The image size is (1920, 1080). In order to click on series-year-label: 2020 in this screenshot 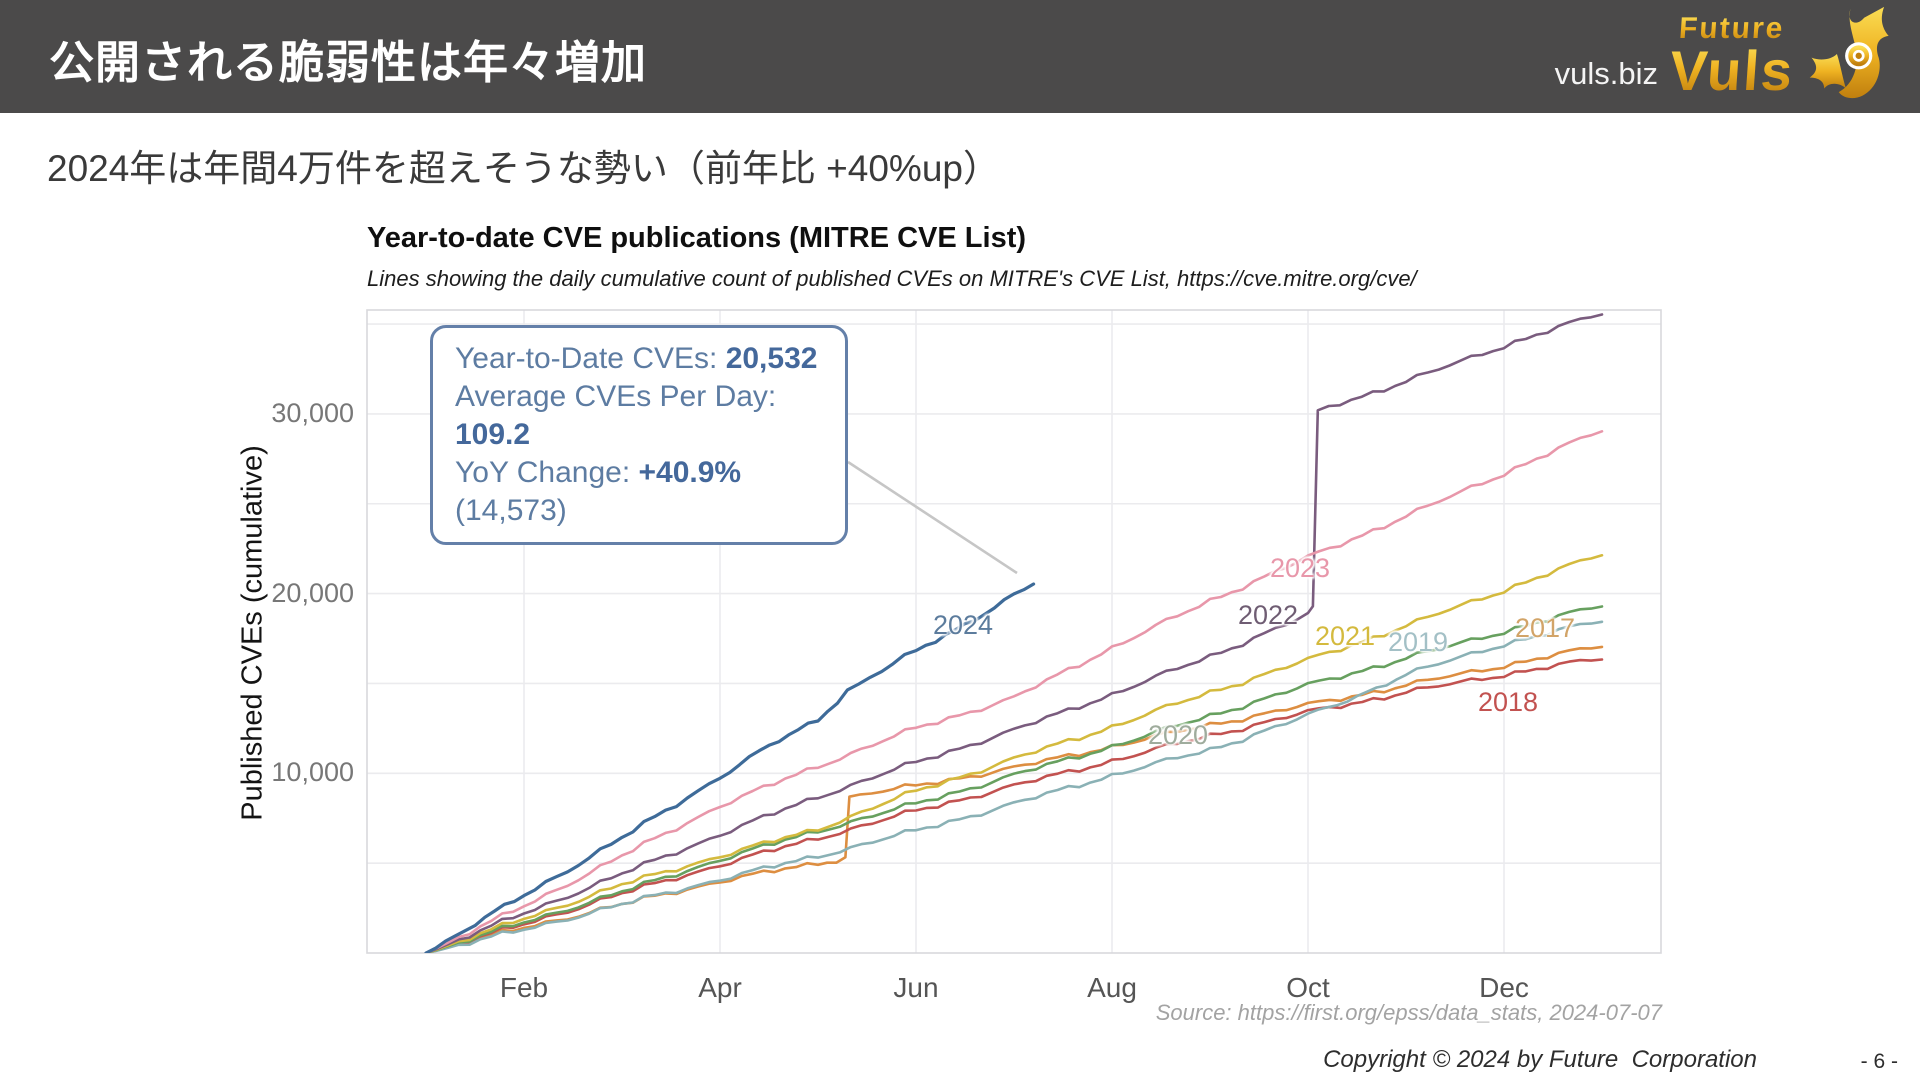, I will do `click(1178, 735)`.